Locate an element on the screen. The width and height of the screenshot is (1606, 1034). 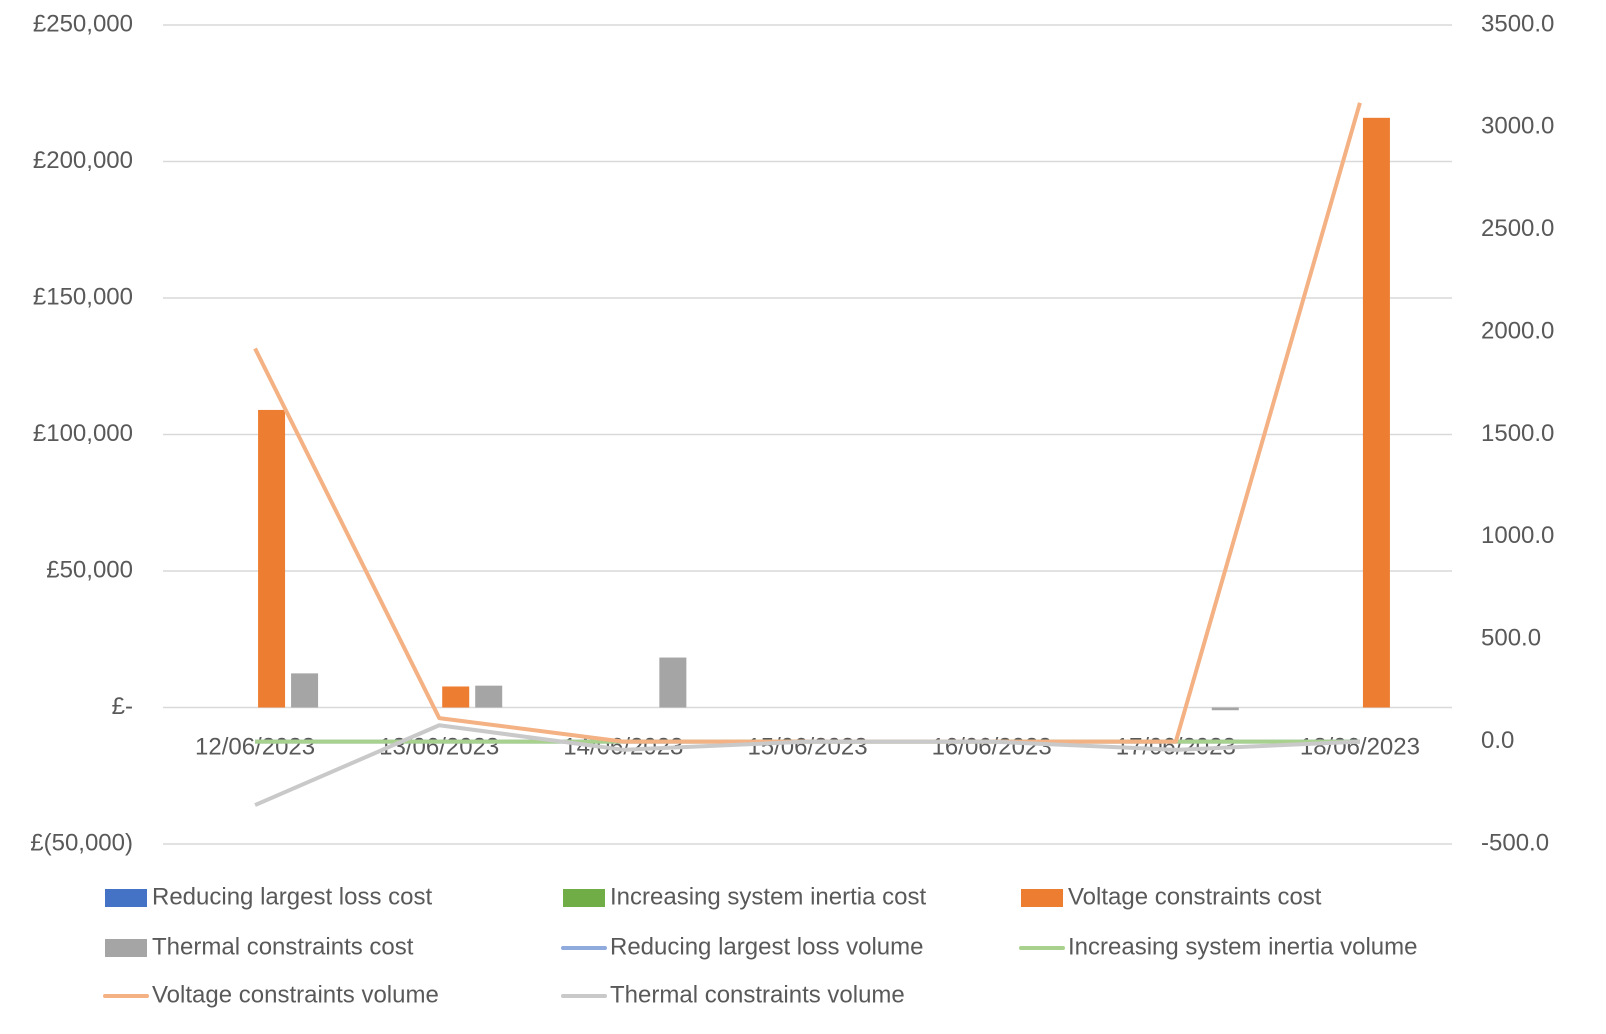
legend-item: Reducing largest loss volume is located at coordinates (742, 946).